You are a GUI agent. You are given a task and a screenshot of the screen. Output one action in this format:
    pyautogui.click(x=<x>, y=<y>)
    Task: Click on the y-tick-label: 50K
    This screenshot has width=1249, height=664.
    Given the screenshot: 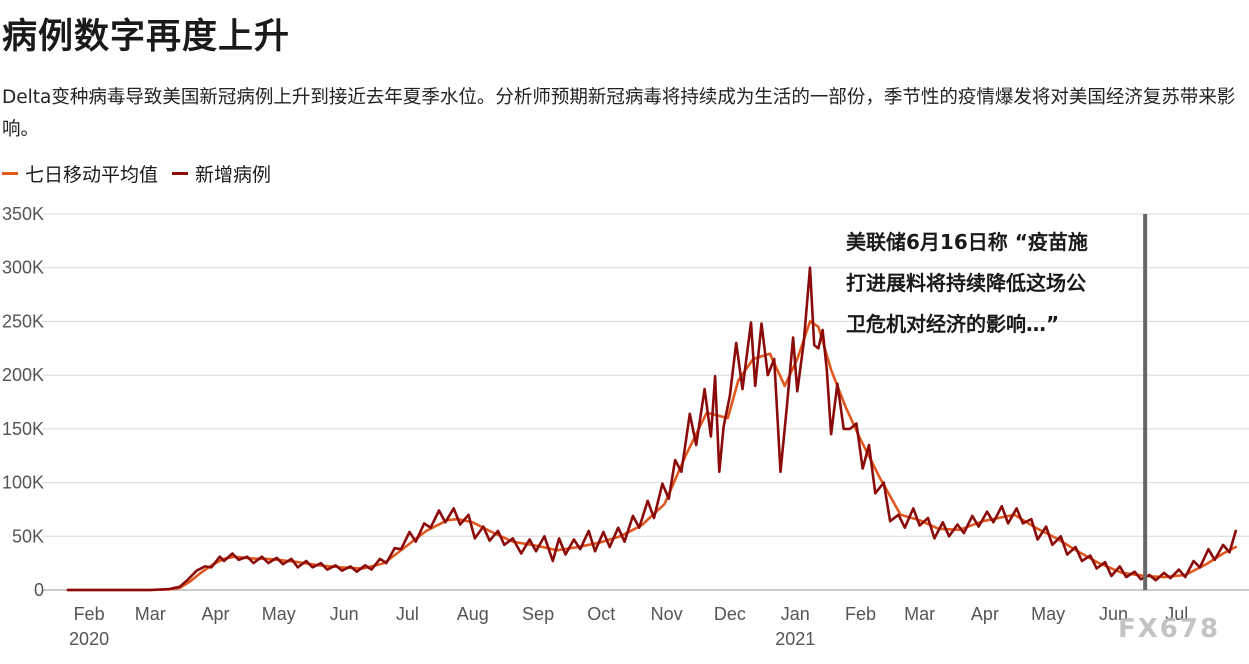 What is the action you would take?
    pyautogui.click(x=28, y=536)
    